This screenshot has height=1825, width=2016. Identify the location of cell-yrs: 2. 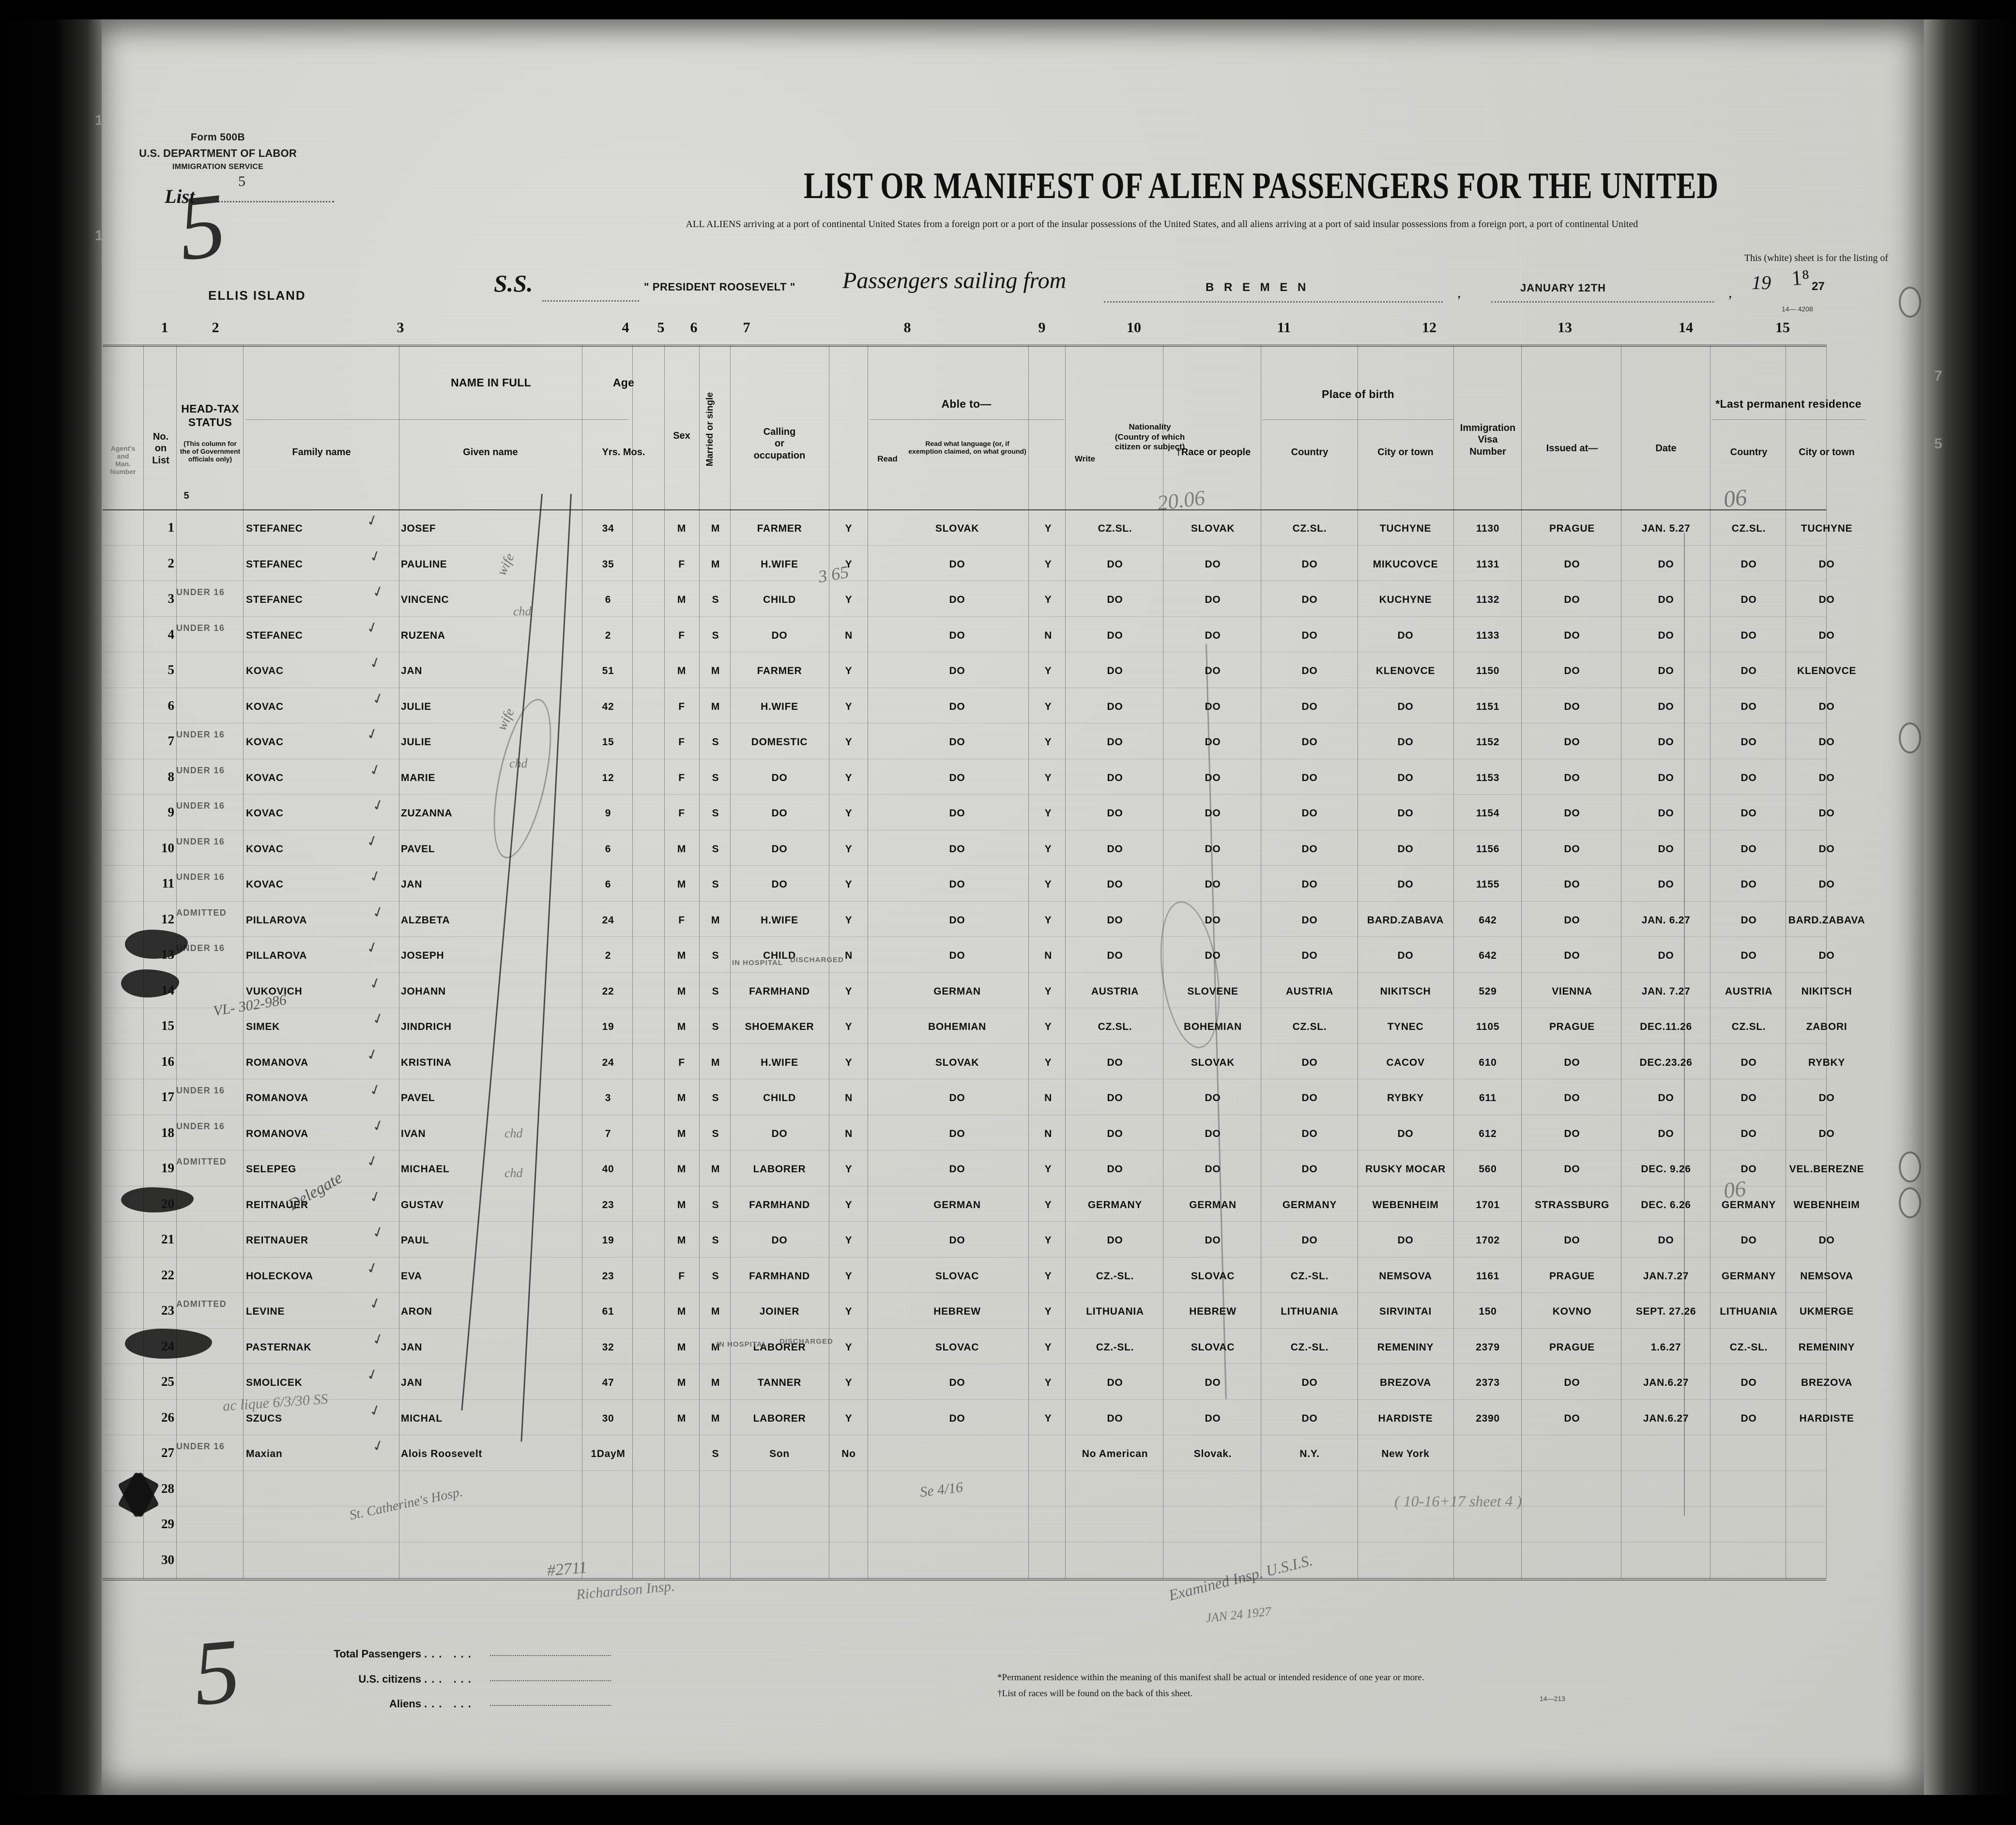
(608, 635).